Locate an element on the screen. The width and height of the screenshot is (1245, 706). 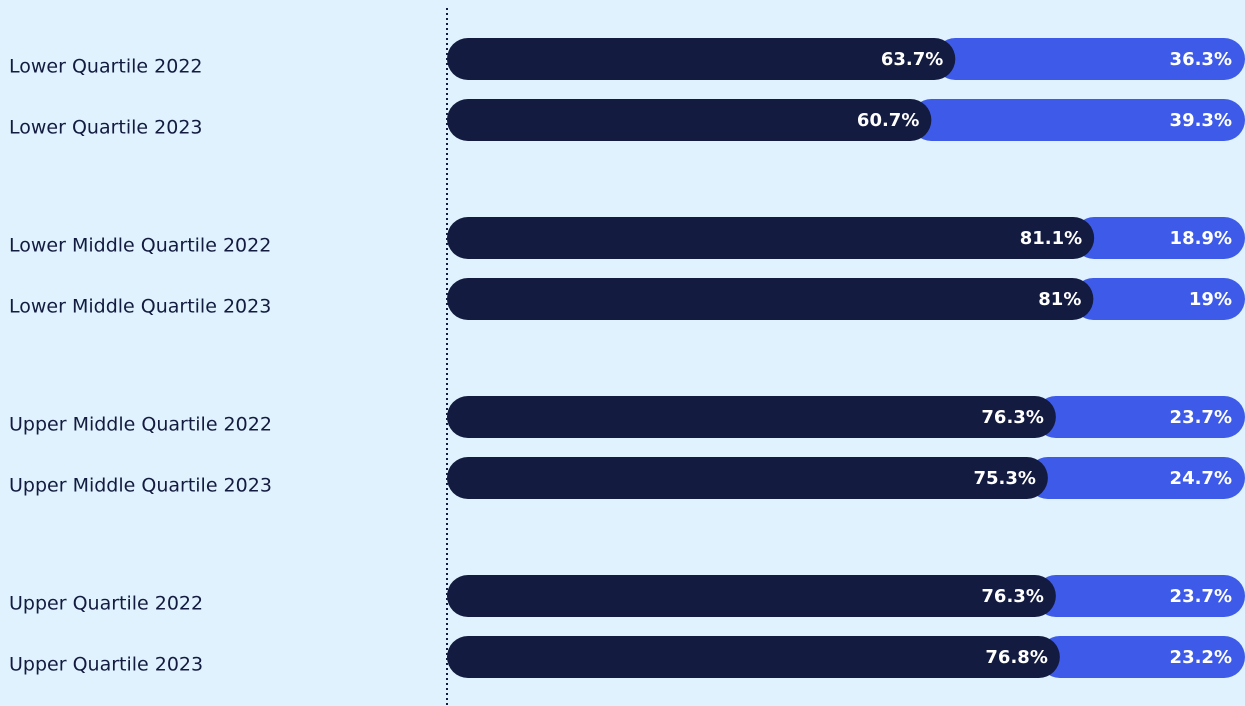
value-label: 75.3% is located at coordinates (1004, 478).